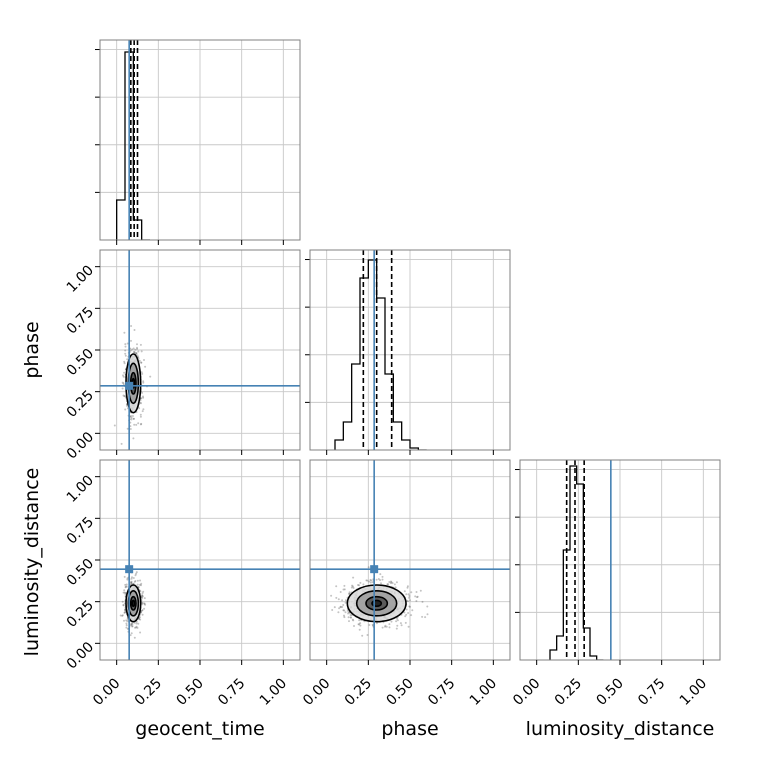 The width and height of the screenshot is (760, 760). What do you see at coordinates (198, 562) in the screenshot?
I see `scatter-panel-geocent_time-luminosity_distance` at bounding box center [198, 562].